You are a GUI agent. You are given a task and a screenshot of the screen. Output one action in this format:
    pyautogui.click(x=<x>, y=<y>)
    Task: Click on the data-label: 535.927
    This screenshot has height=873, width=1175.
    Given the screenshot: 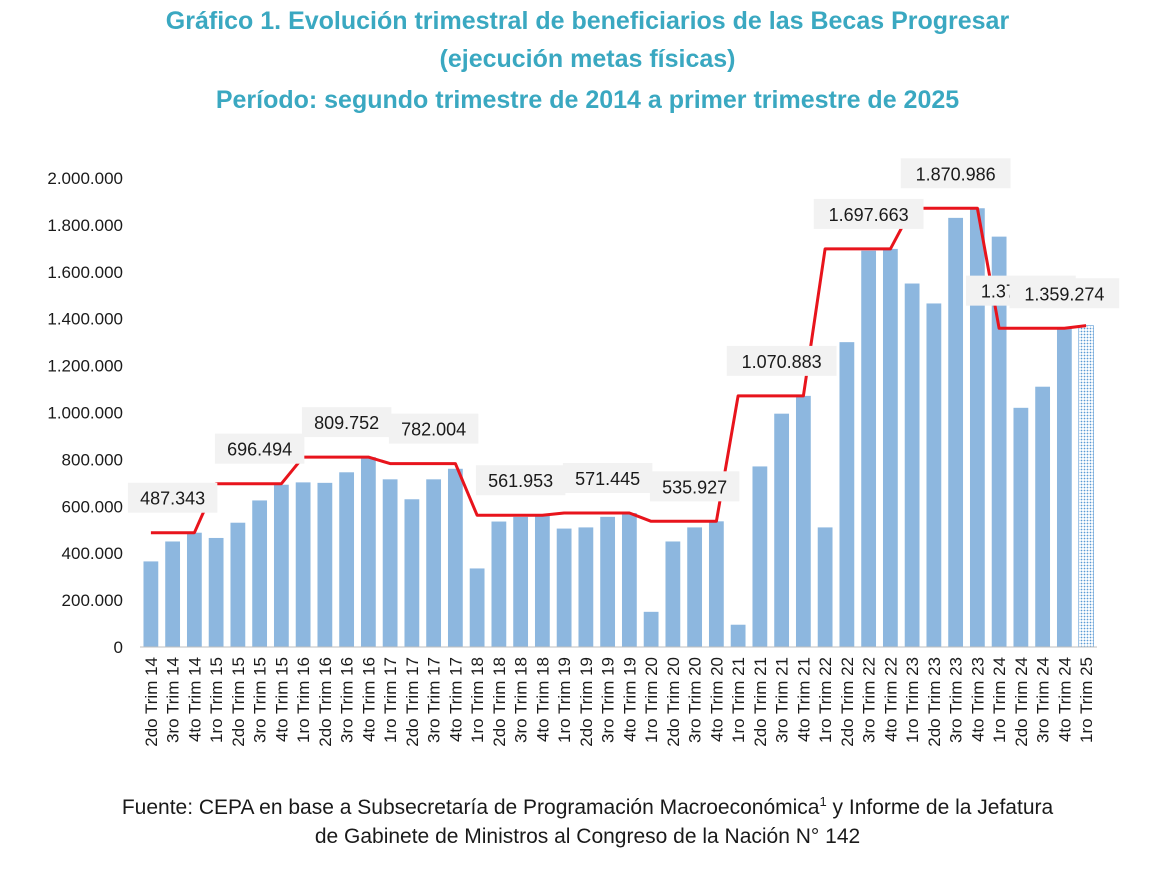 What is the action you would take?
    pyautogui.click(x=694, y=486)
    